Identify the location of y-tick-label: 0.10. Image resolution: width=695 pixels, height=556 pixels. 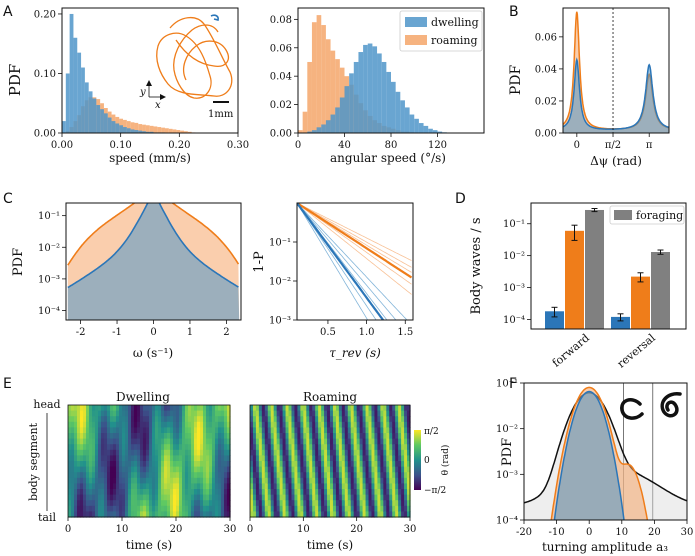
(45, 74).